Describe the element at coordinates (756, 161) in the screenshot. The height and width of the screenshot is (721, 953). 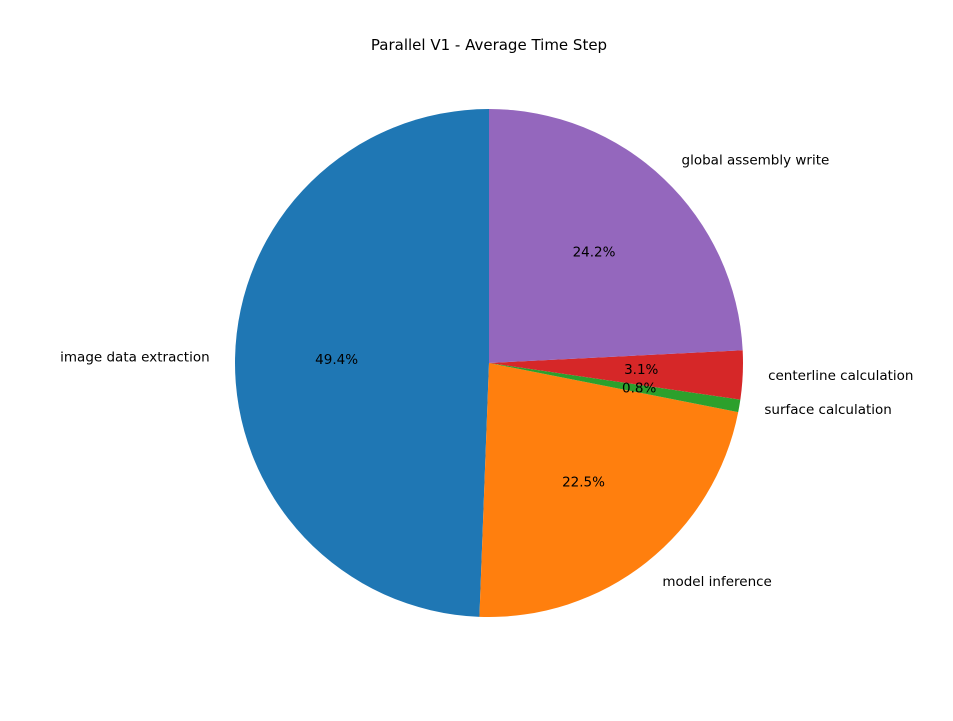
I see `slice-label-global-assembly-write: global assembly write` at that location.